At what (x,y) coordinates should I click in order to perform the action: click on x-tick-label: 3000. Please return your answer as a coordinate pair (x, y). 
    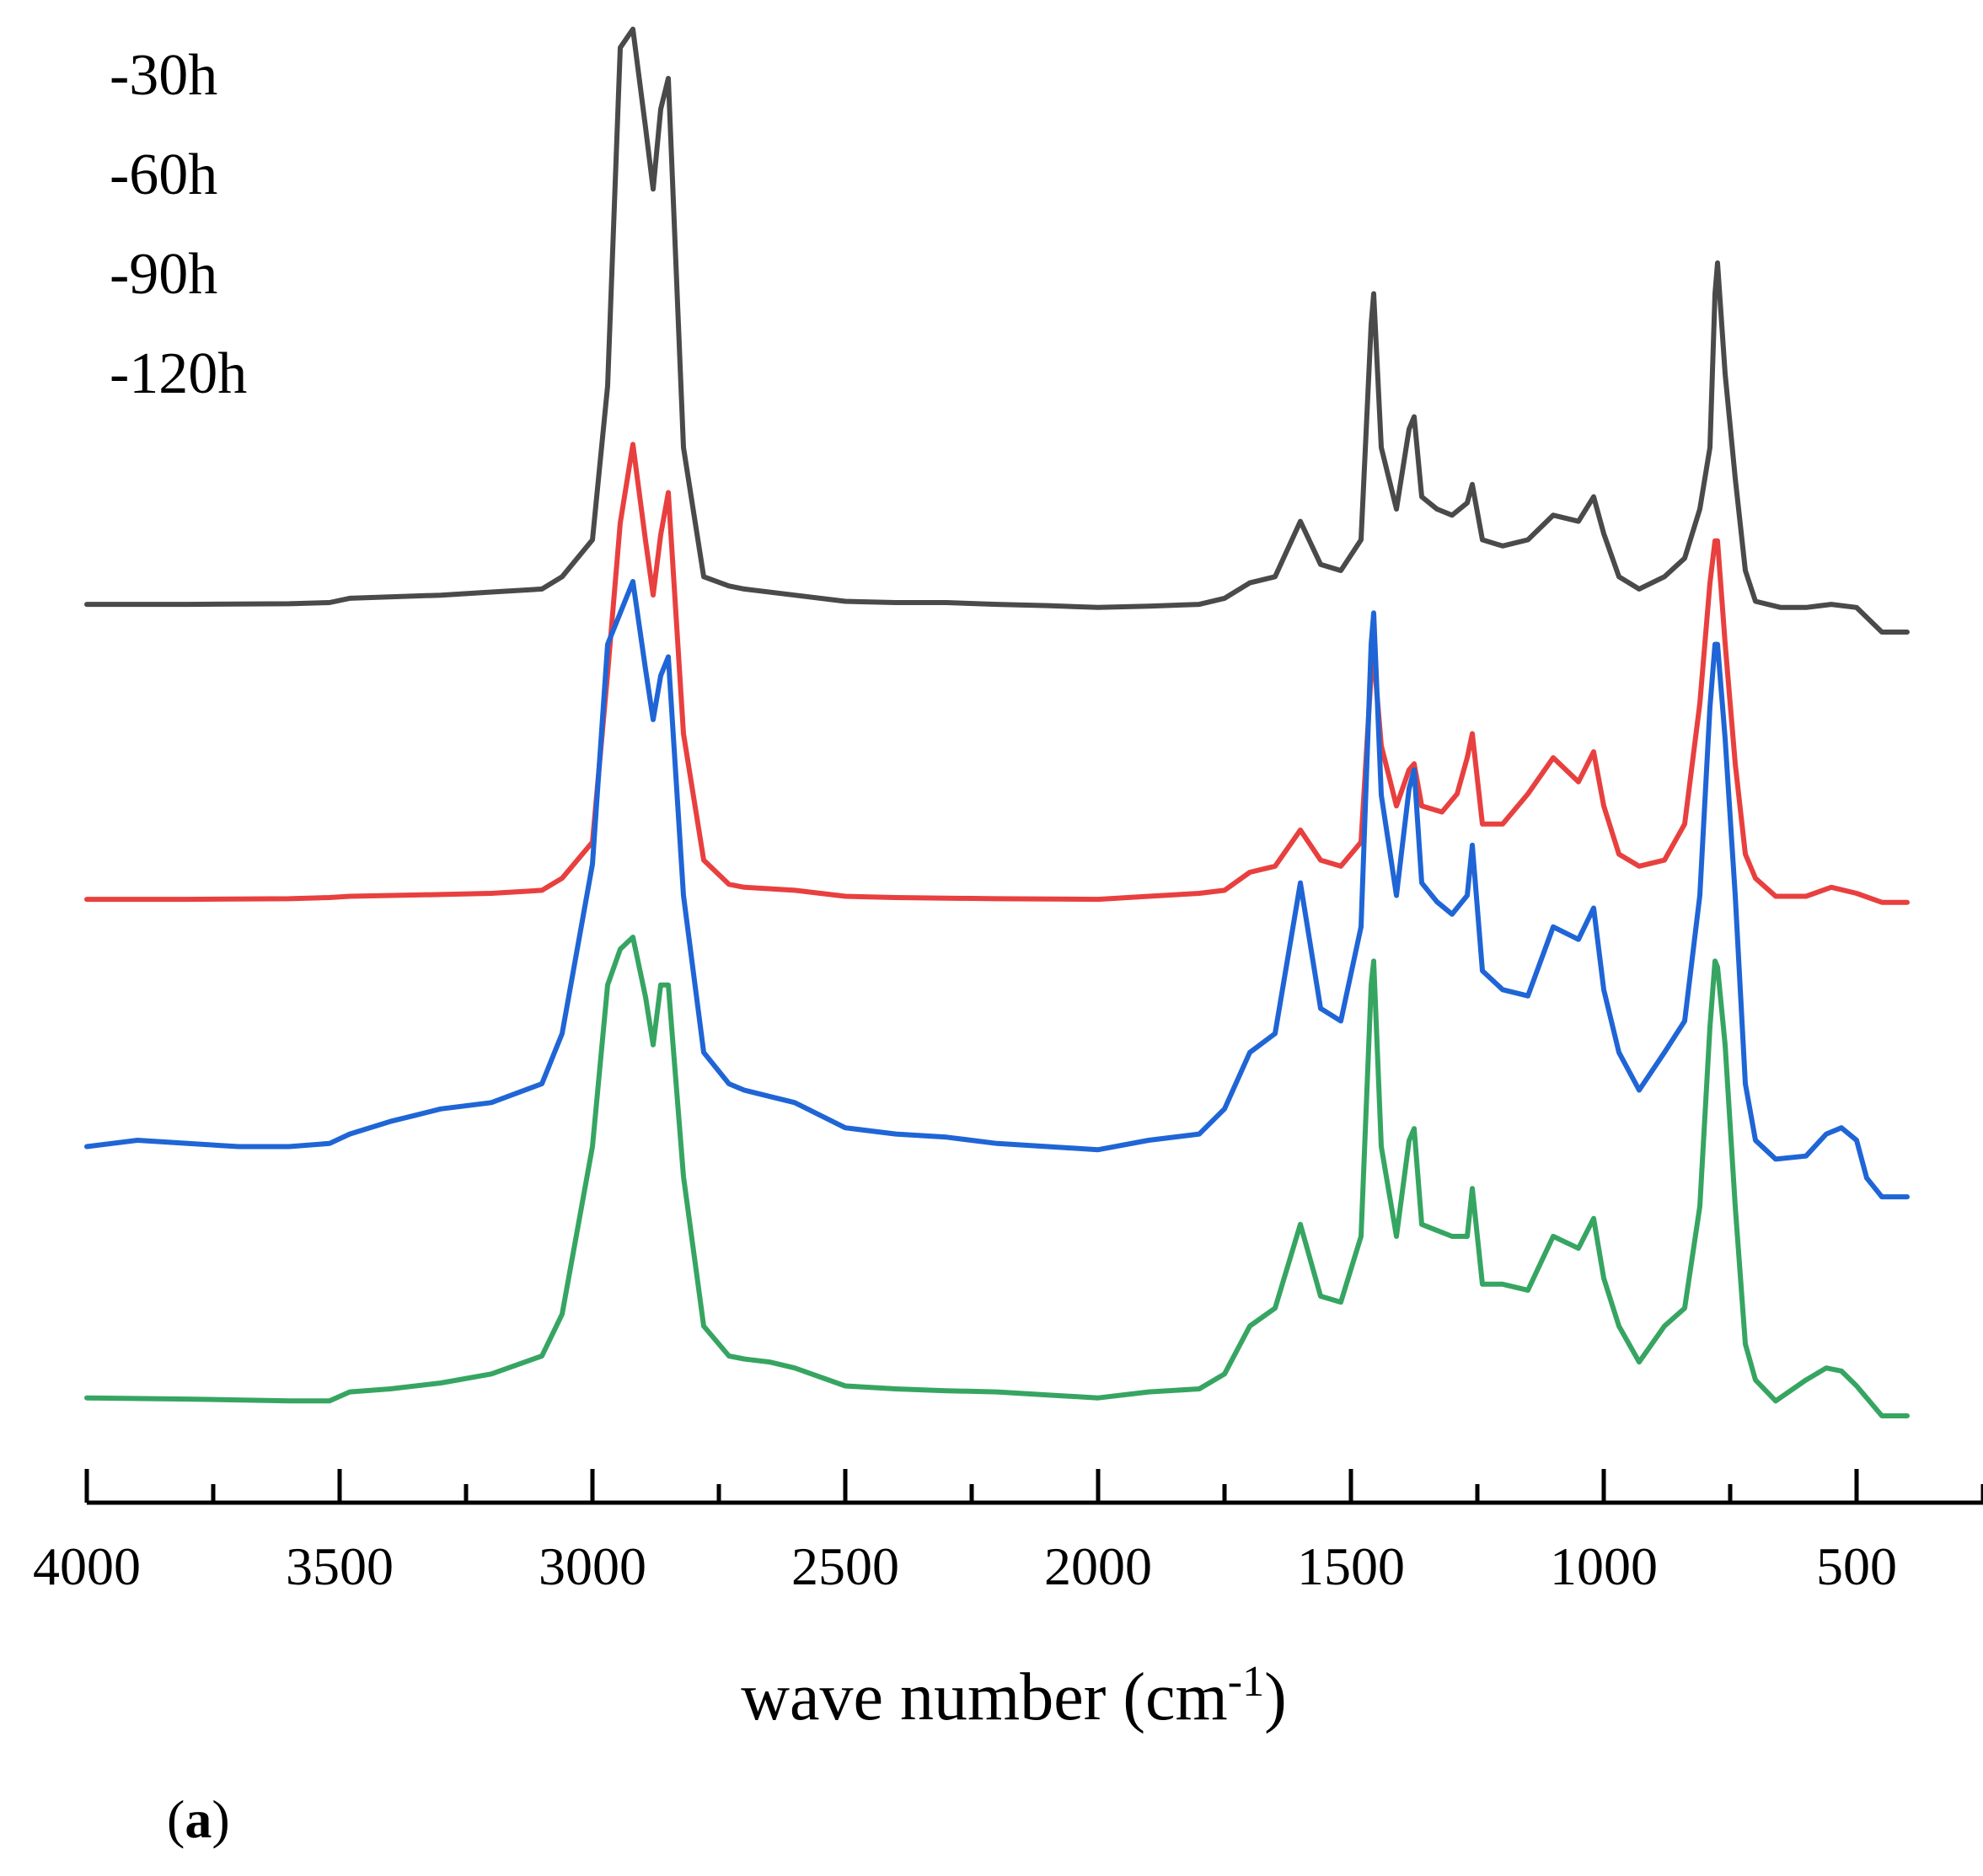
    Looking at the image, I should click on (593, 1566).